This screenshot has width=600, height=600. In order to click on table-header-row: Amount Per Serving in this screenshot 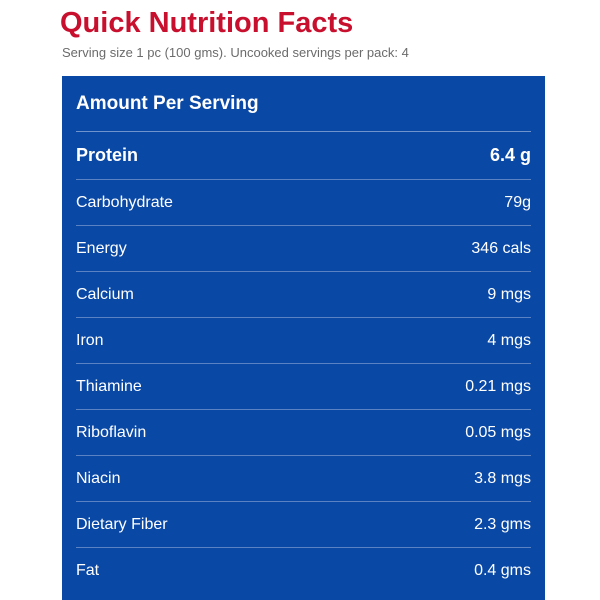, I will do `click(303, 104)`.